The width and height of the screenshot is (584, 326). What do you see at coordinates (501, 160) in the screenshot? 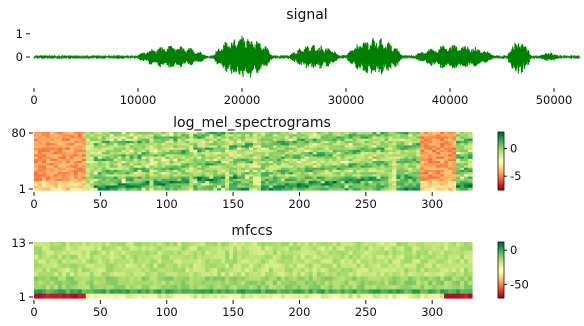
I see `log-mel-colorbar-segment` at bounding box center [501, 160].